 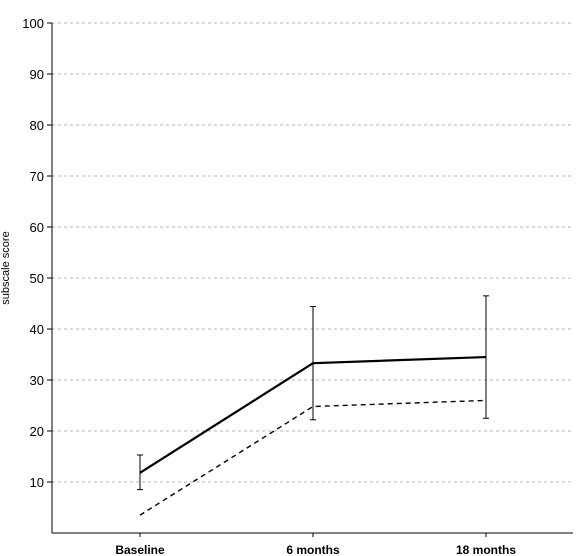 I want to click on y-tick-label-100: 100, so click(x=33, y=23).